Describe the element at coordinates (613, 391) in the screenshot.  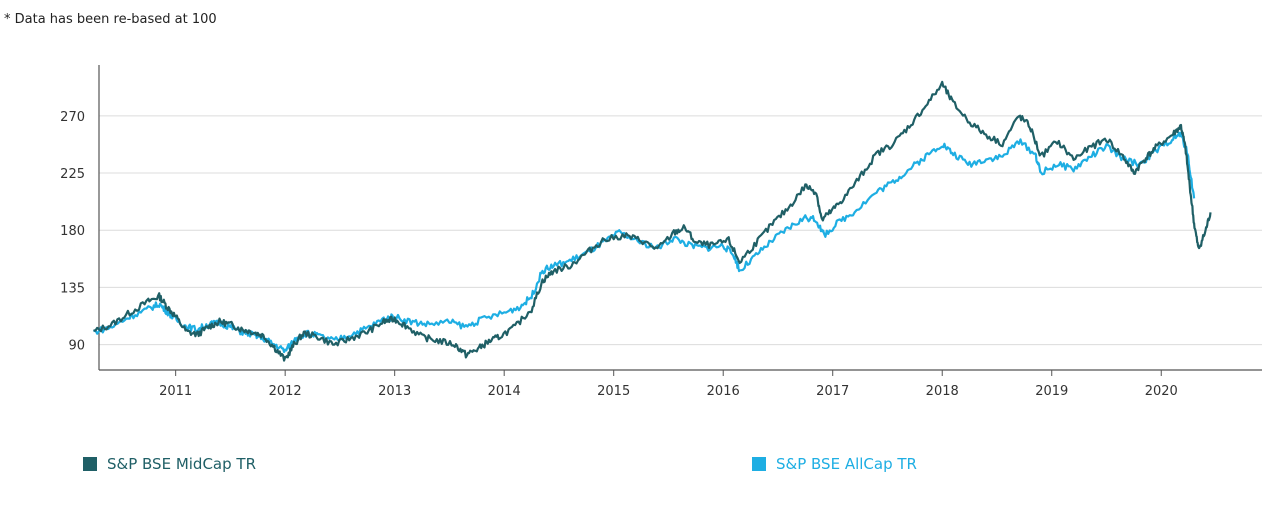
I see `x-tick-2015: 2015` at that location.